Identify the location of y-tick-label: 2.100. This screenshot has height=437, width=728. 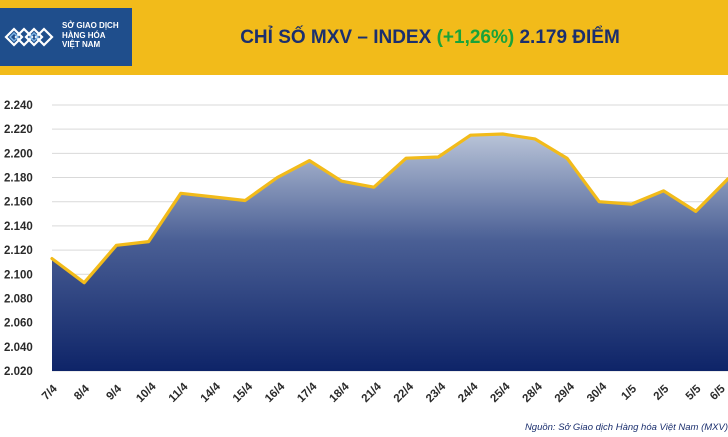
(18, 275).